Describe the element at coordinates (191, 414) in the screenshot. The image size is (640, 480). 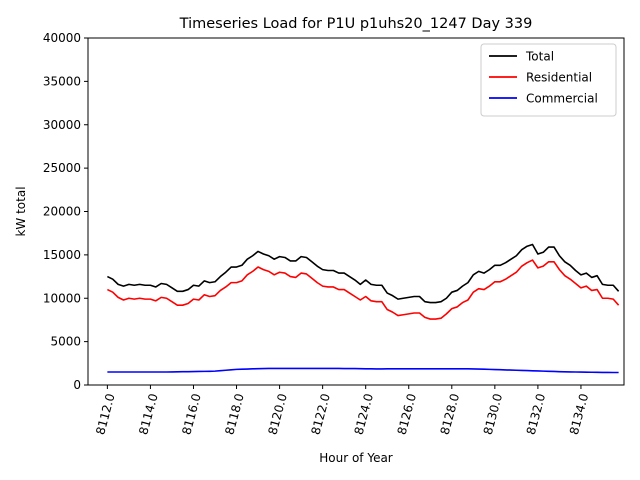
I see `x-tick-label: 8116.0` at that location.